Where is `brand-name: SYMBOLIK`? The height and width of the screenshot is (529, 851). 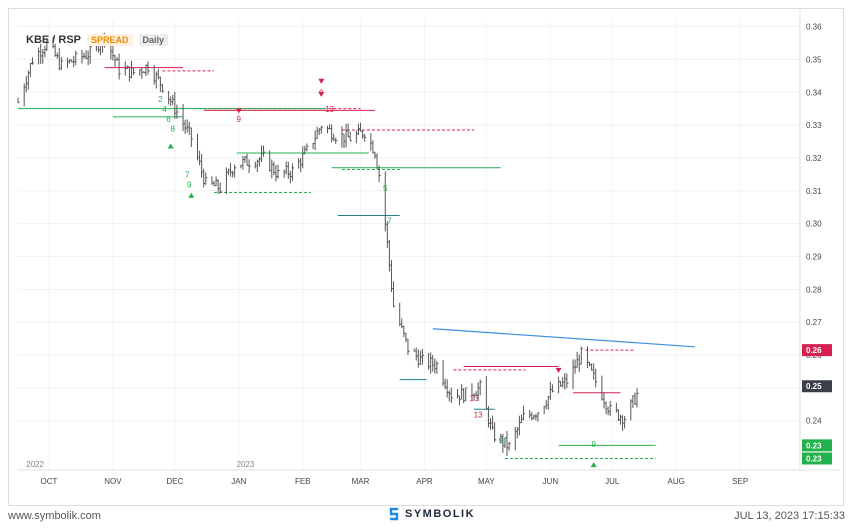 brand-name: SYMBOLIK is located at coordinates (440, 514).